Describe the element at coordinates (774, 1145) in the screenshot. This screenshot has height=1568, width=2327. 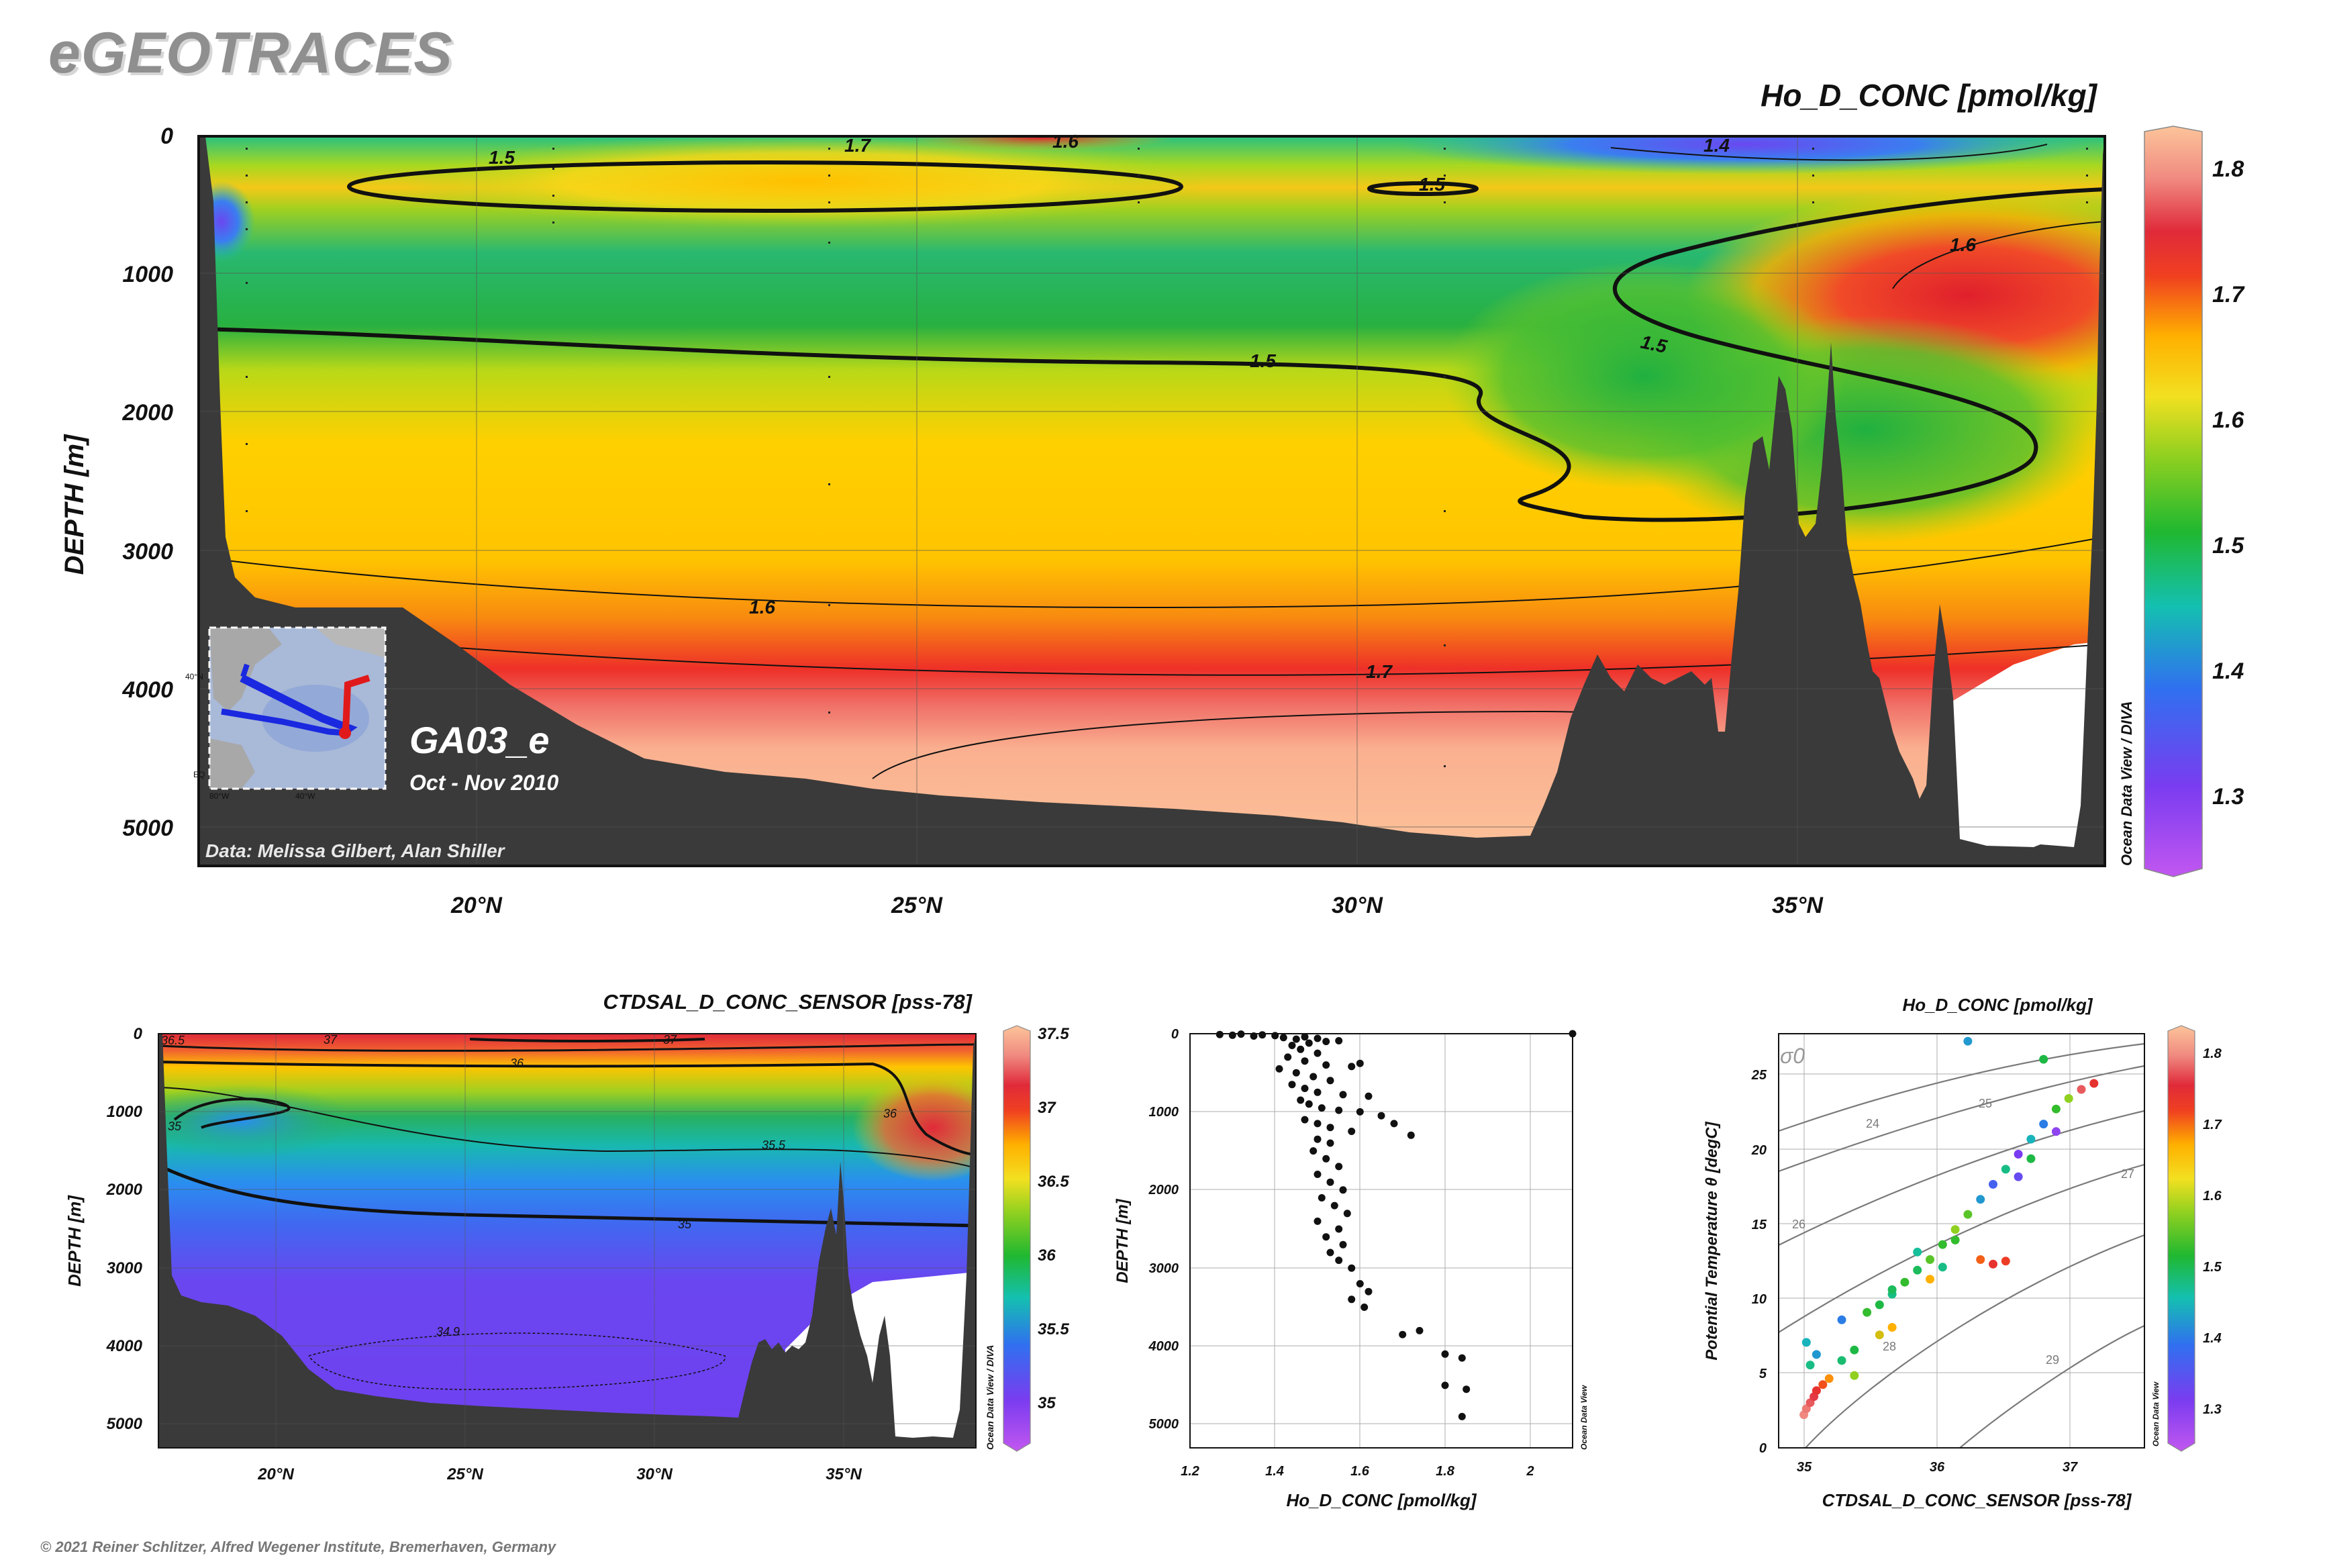
I see `contour-label: 35.5` at that location.